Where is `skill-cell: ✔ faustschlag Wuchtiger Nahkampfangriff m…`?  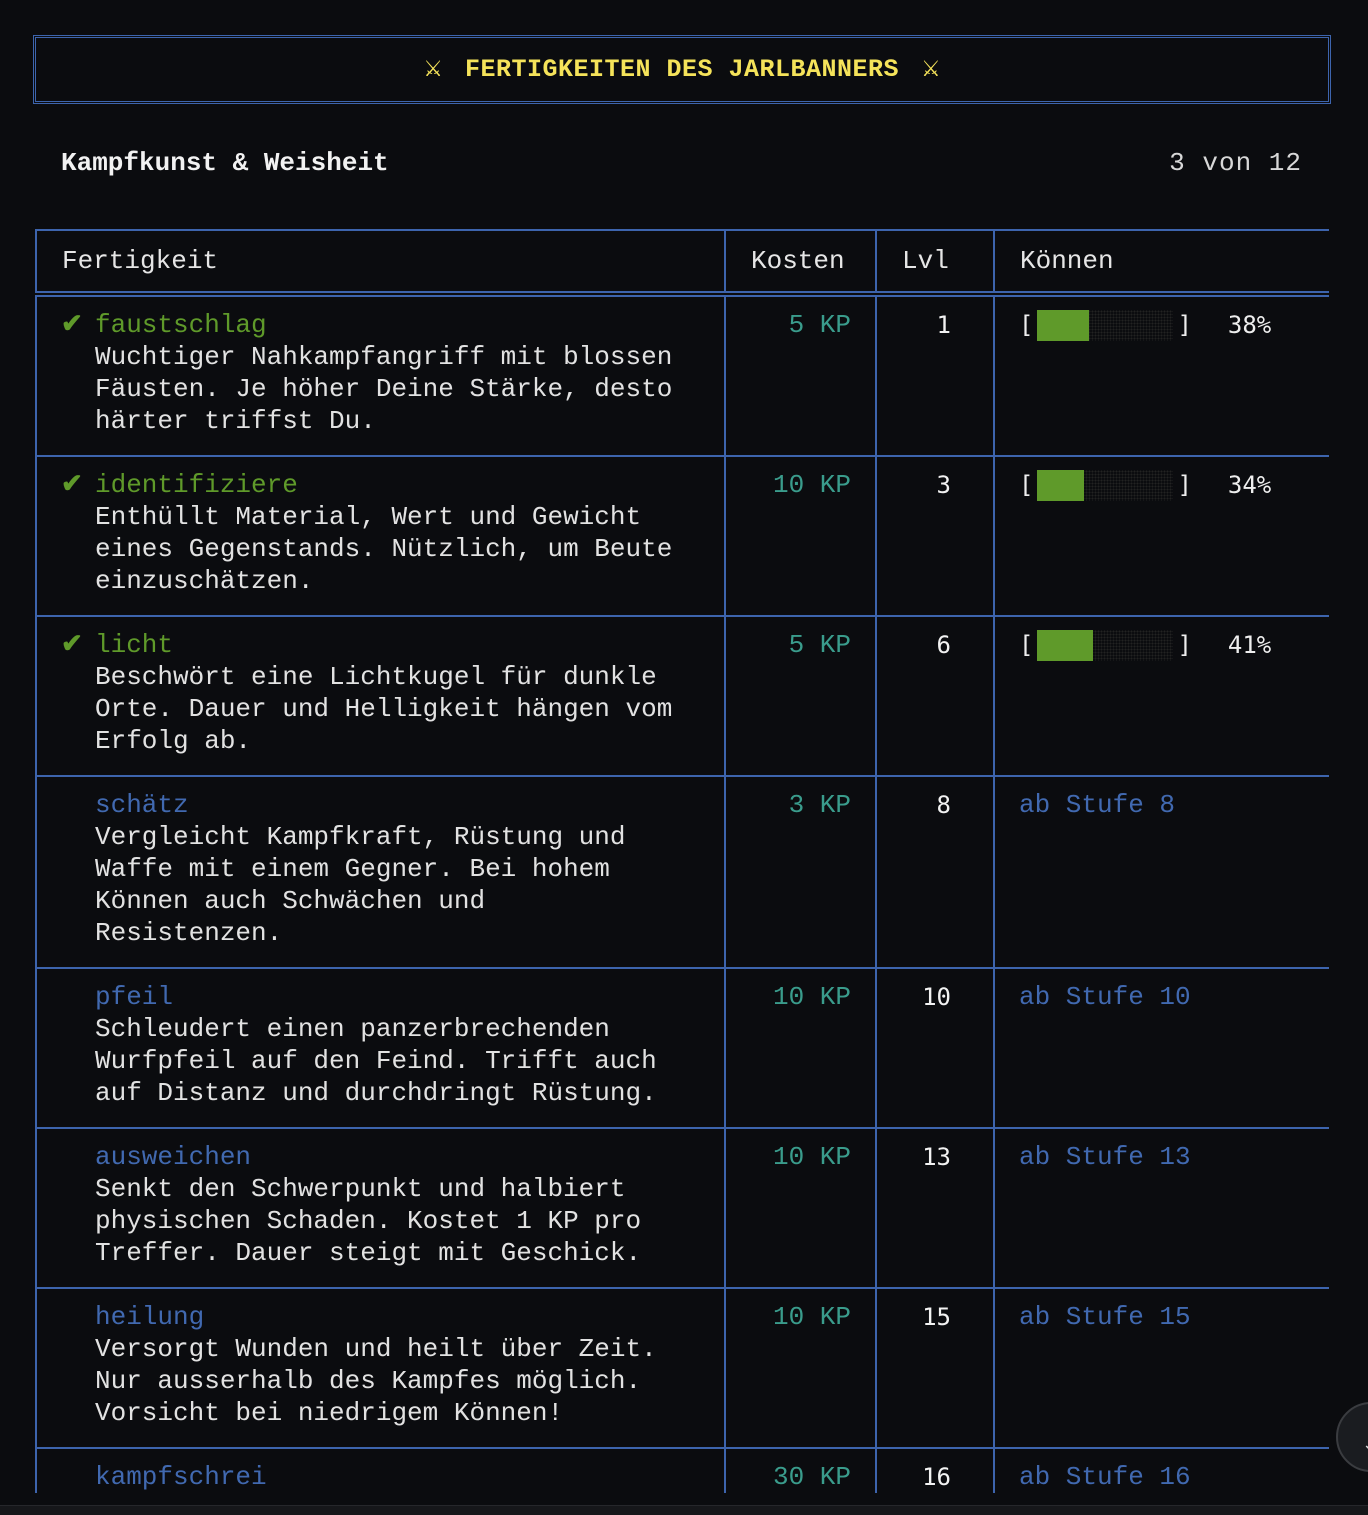
skill-cell: ✔ faustschlag Wuchtiger Nahkampfangriff m… is located at coordinates (380, 375).